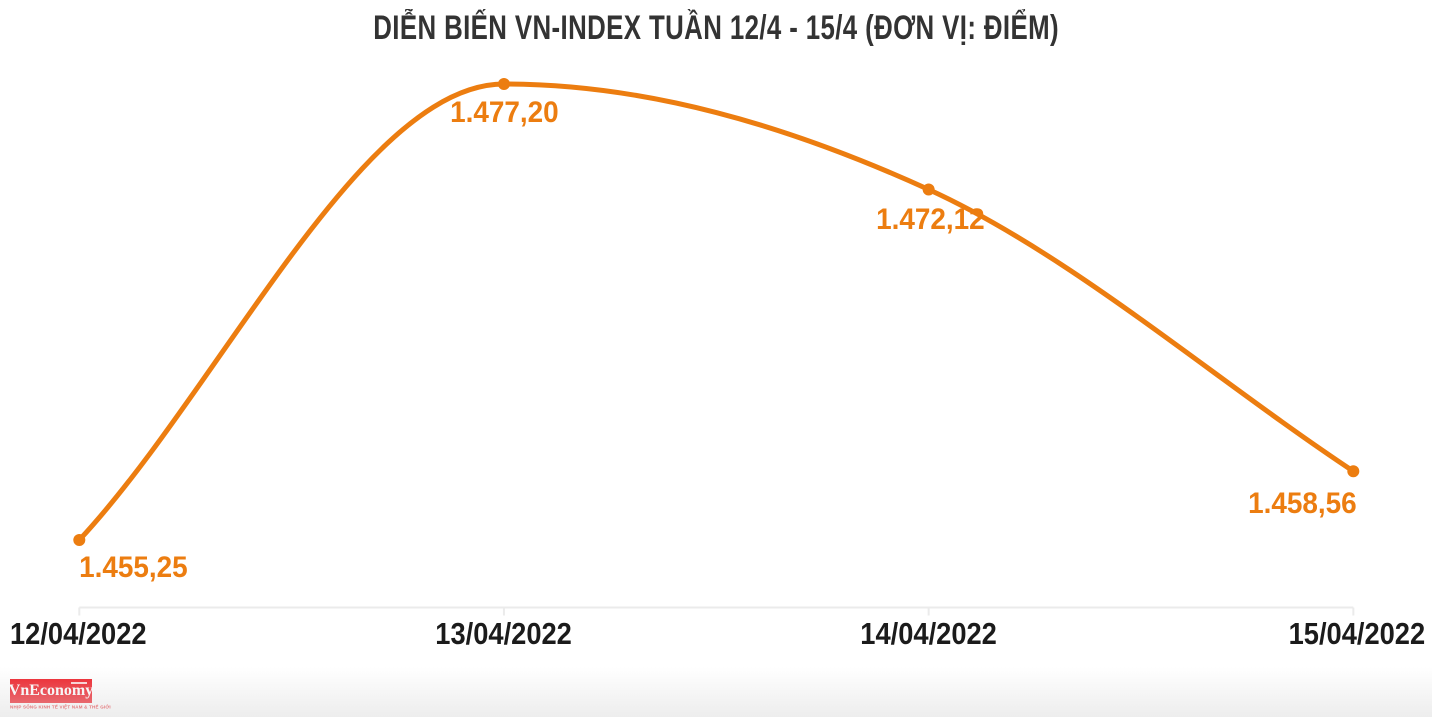  I want to click on data-label-text: 1.455,25, so click(133, 567).